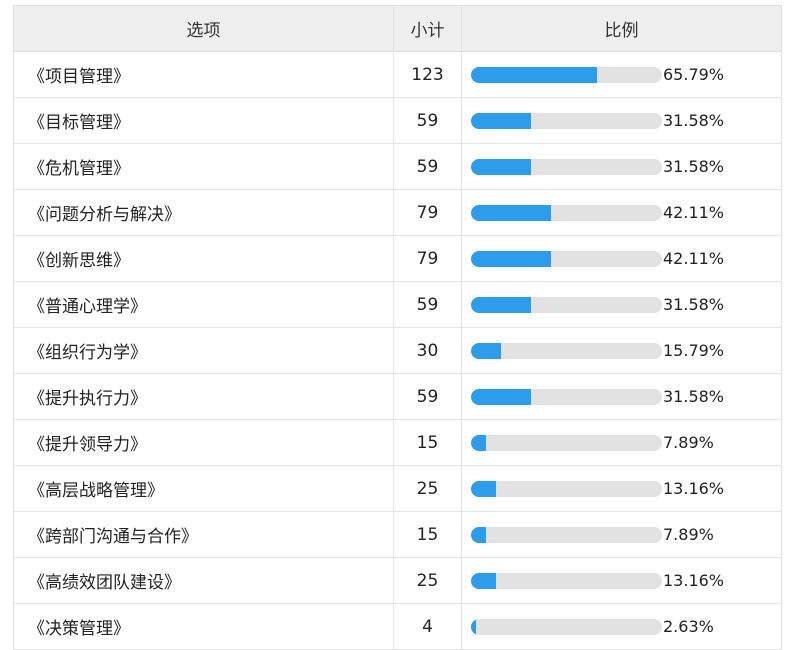  I want to click on option-cell: 《提升执行力》, so click(203, 396).